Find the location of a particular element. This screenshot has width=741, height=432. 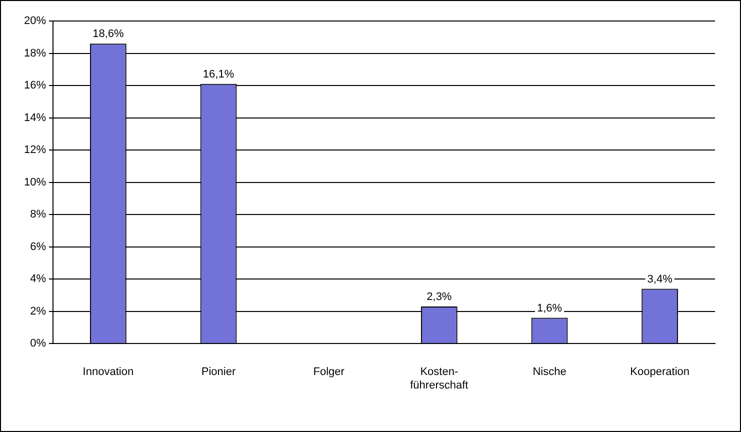

y-tick-label: 6% is located at coordinates (38, 246).